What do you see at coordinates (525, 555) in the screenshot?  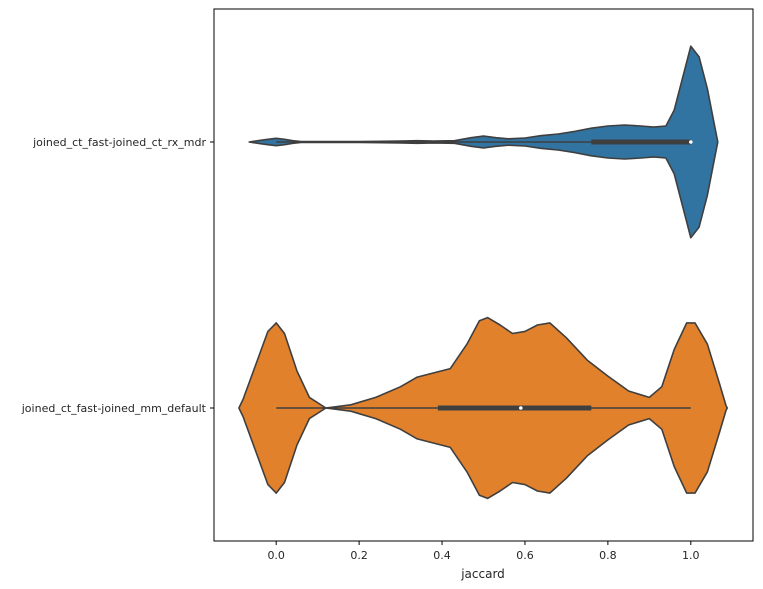 I see `x-tick-label: 0.6` at bounding box center [525, 555].